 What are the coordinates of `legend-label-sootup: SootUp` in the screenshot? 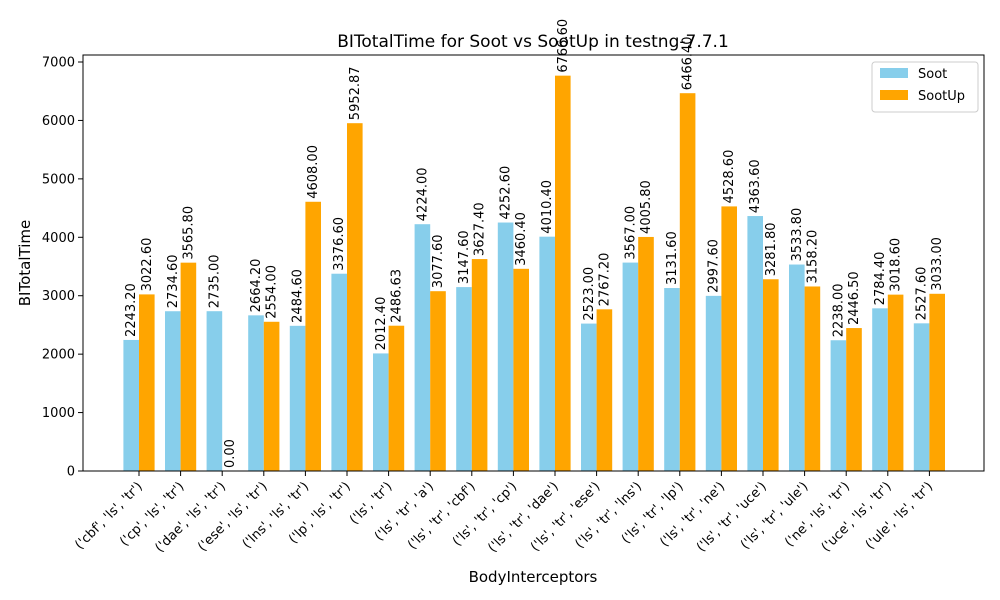 It's located at (941, 96).